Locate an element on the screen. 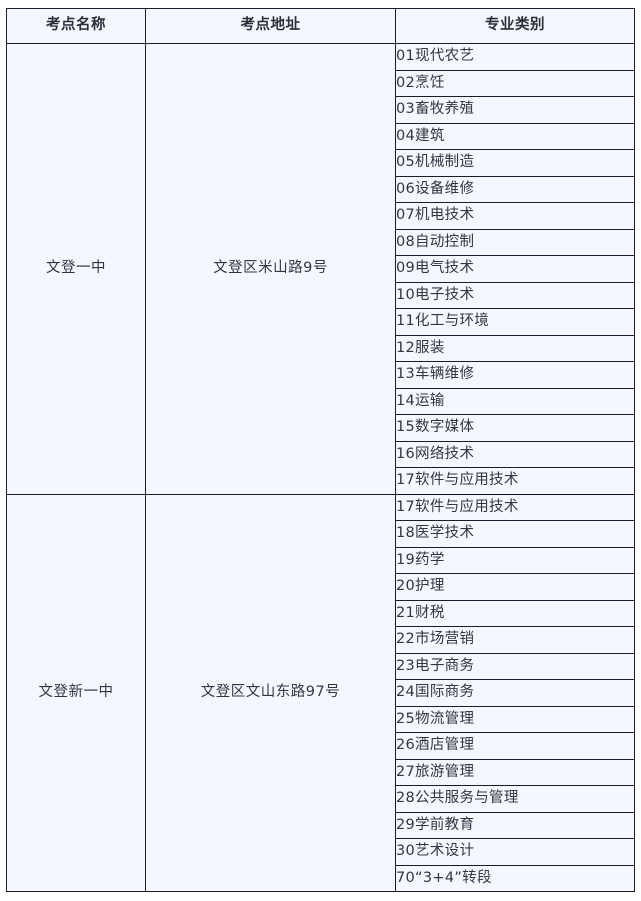 The height and width of the screenshot is (901, 641). table-row: 23电子商务 is located at coordinates (321, 666).